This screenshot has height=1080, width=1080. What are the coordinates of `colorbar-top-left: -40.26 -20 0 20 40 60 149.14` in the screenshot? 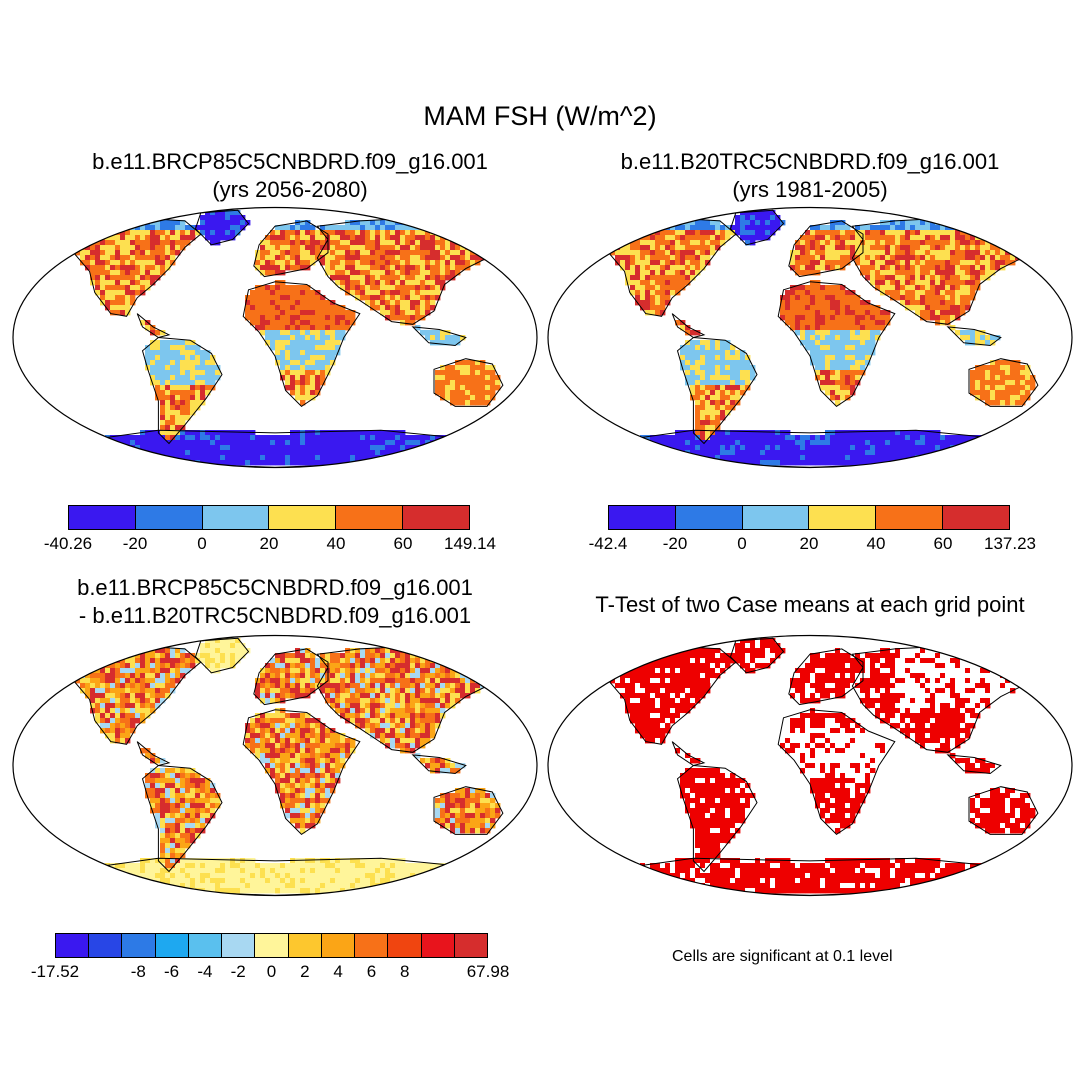 It's located at (270, 535).